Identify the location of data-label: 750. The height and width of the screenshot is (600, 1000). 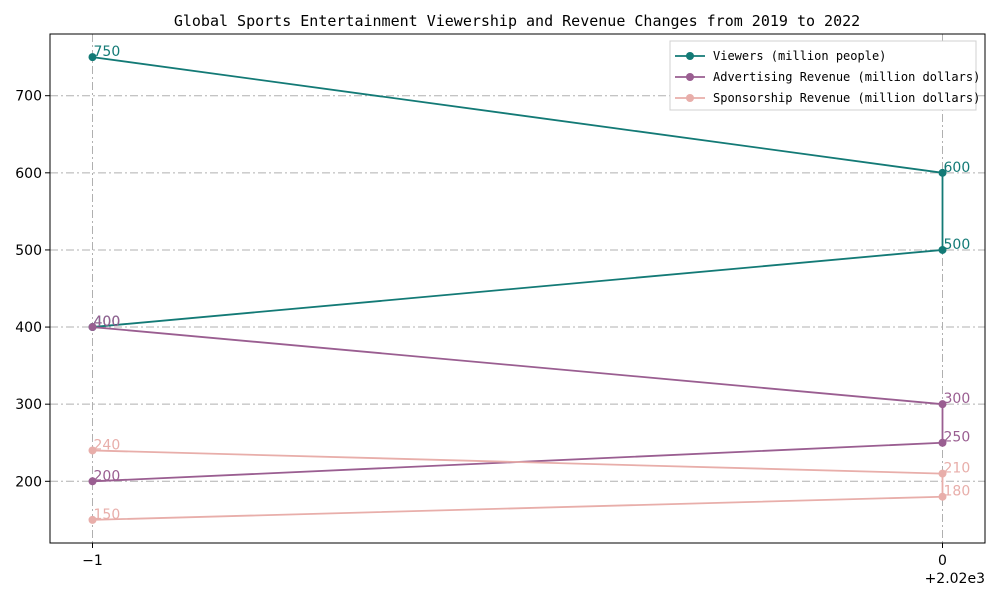
(107, 52).